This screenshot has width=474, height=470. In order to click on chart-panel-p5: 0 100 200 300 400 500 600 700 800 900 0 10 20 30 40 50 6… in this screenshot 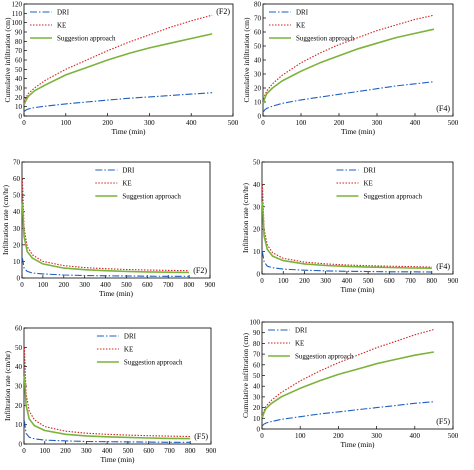, I will do `click(110, 395)`.